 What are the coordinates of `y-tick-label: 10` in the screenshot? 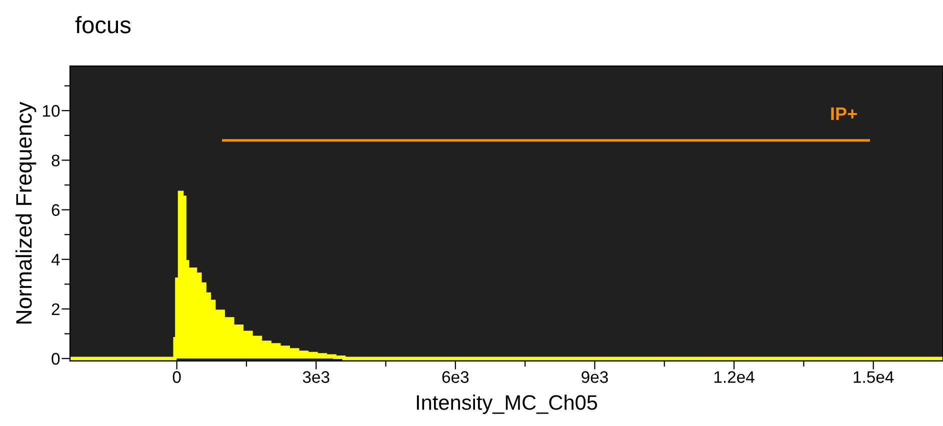 It's located at (51, 111).